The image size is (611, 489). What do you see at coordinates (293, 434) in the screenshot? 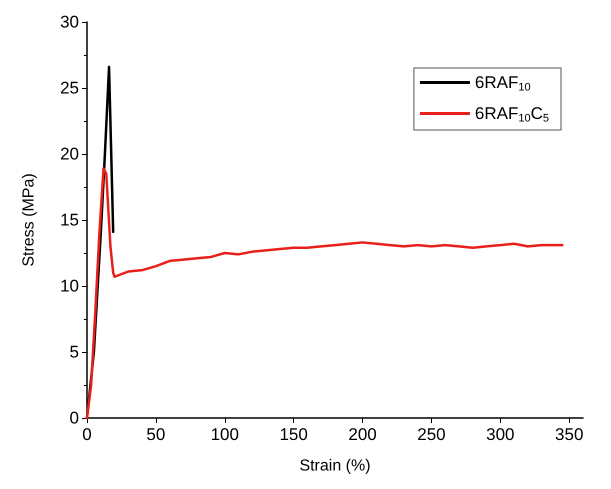
I see `x-tick-label: 150` at bounding box center [293, 434].